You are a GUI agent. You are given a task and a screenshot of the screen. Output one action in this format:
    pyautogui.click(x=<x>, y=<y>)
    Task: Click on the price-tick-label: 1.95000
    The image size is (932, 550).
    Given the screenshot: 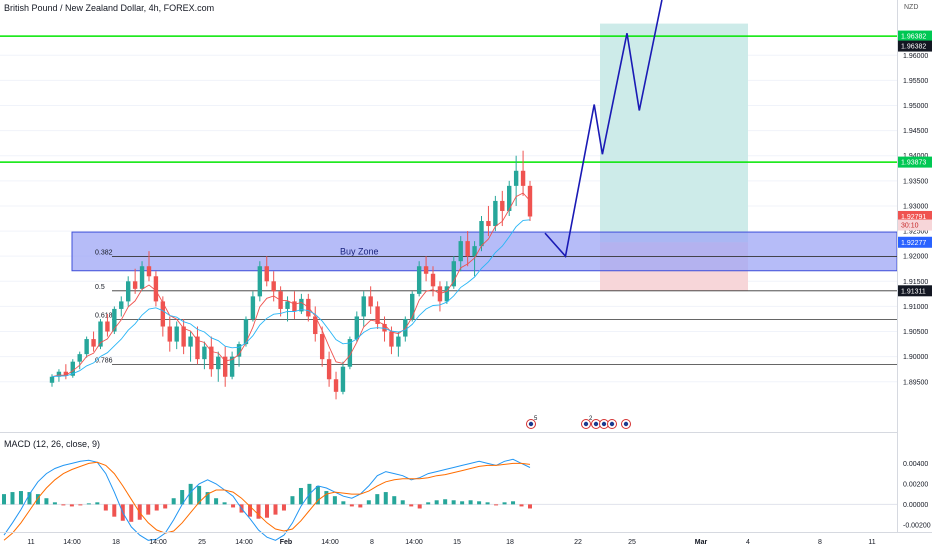 What is the action you would take?
    pyautogui.click(x=915, y=106)
    